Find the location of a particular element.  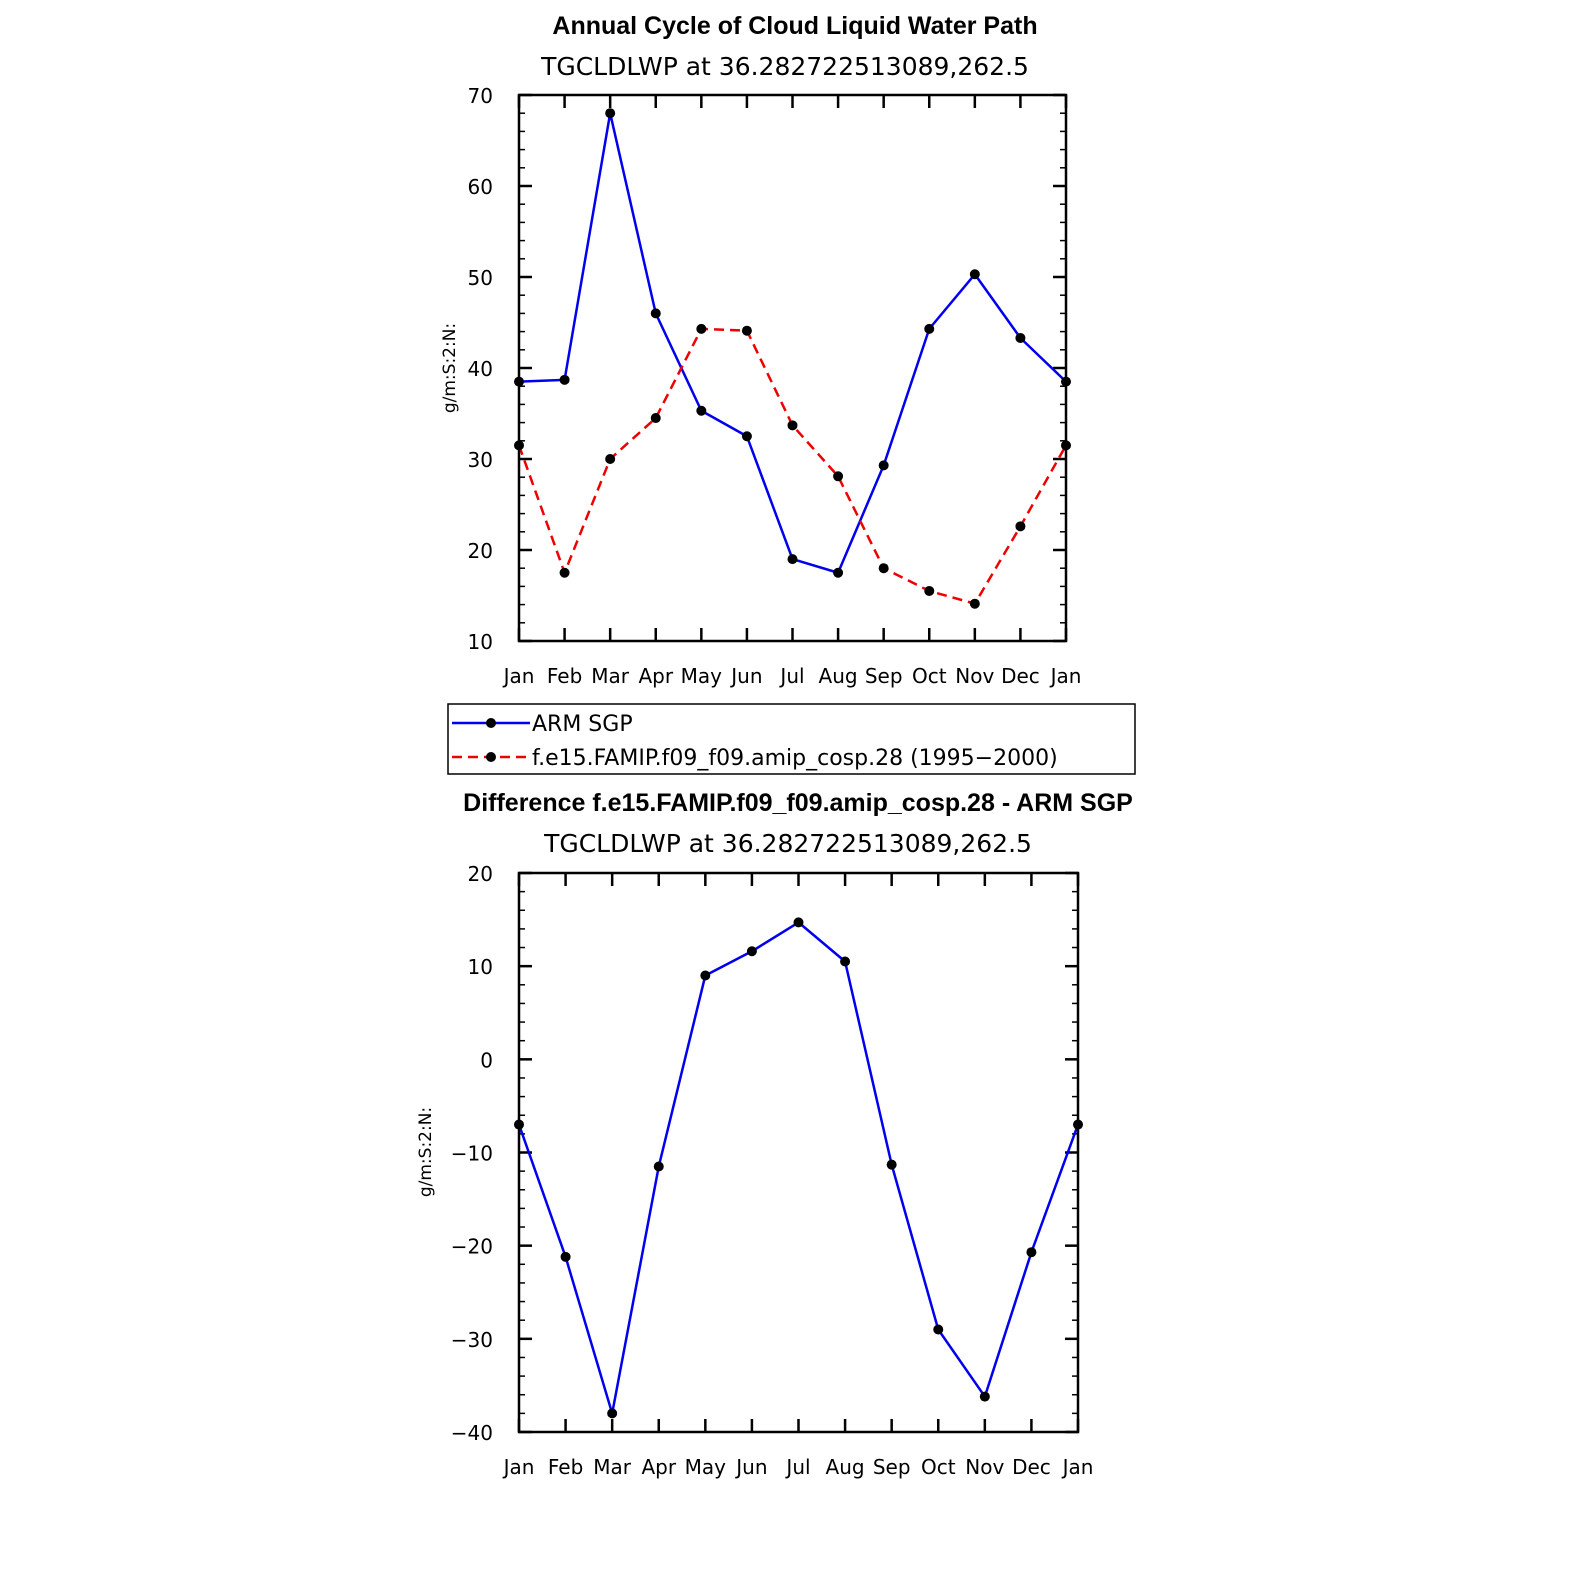

top-series is located at coordinates (792, 358).